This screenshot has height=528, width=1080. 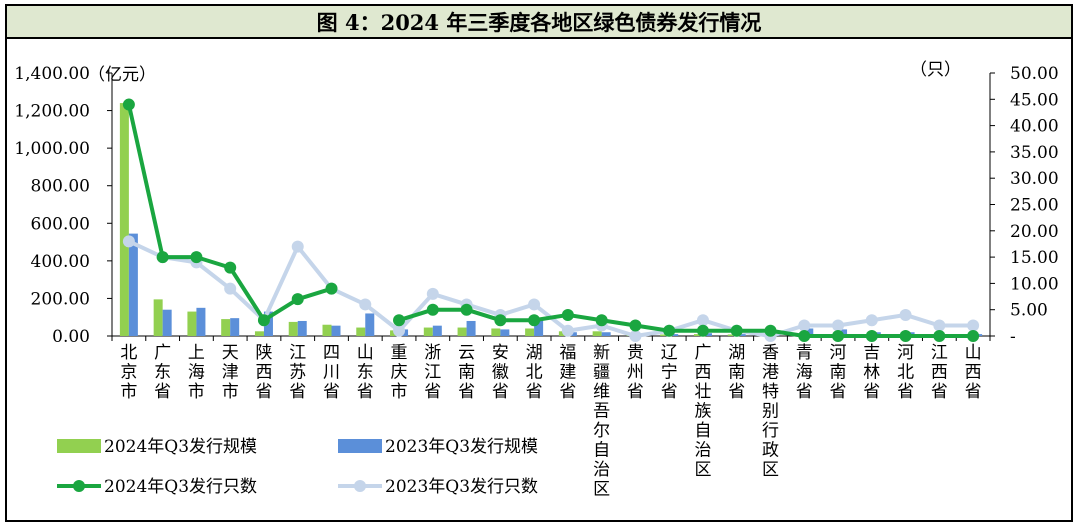 I want to click on chart-title: 图 4：2024 年三季度各地区绿色债券发行情况, so click(x=539, y=22).